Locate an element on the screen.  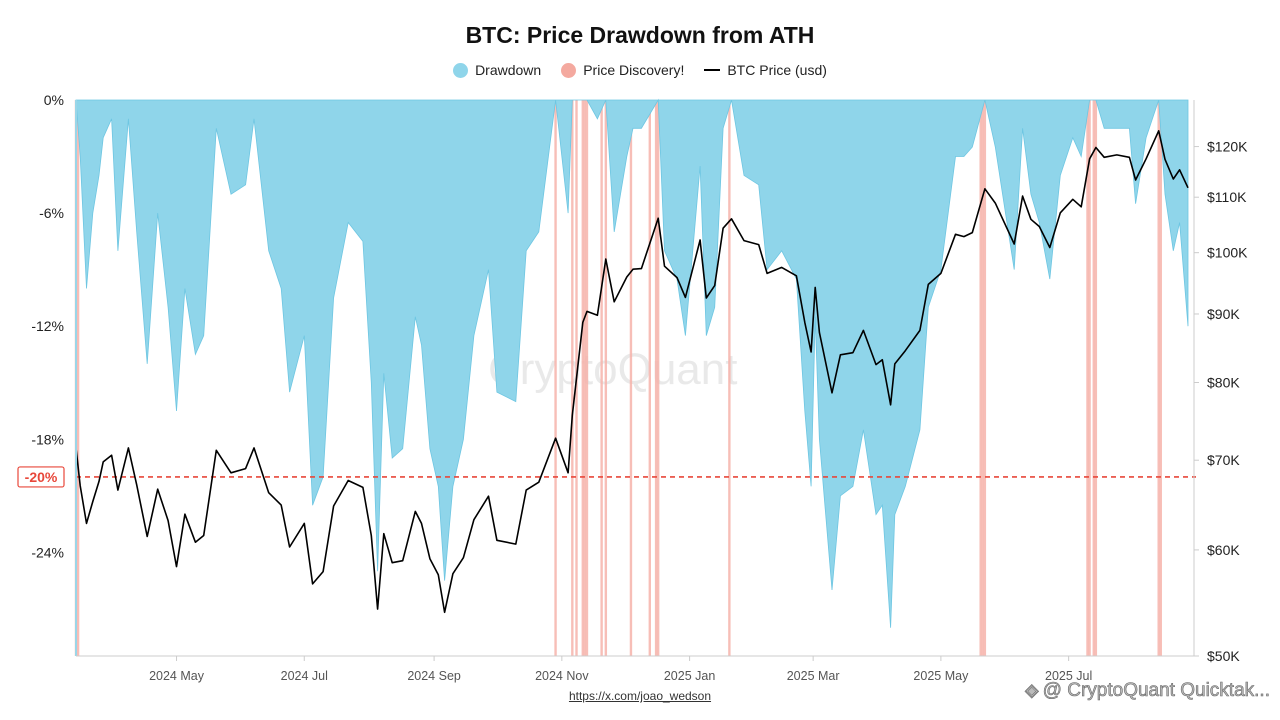
legend-label-price-discovery: Price Discovery! is located at coordinates (634, 70).